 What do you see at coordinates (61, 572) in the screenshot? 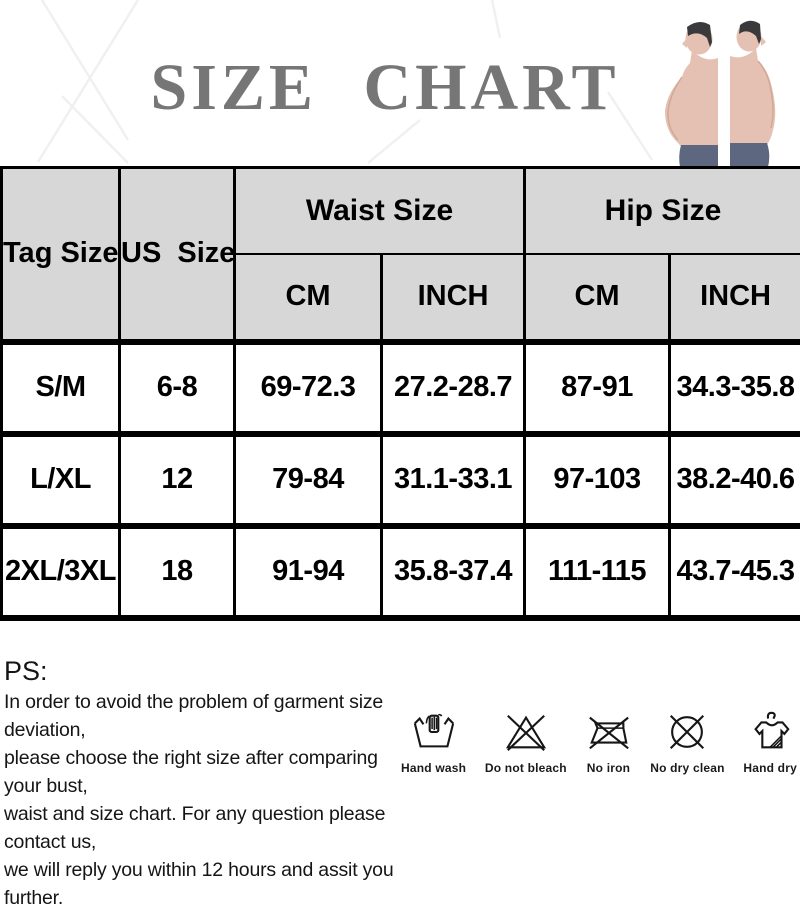
I see `table-cell: 2XL/3XL` at bounding box center [61, 572].